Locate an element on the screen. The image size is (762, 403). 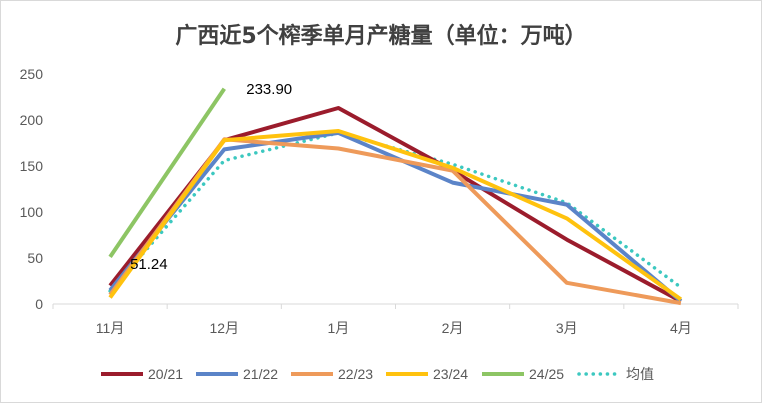
y-tick-label: 100 is located at coordinates (32, 212).